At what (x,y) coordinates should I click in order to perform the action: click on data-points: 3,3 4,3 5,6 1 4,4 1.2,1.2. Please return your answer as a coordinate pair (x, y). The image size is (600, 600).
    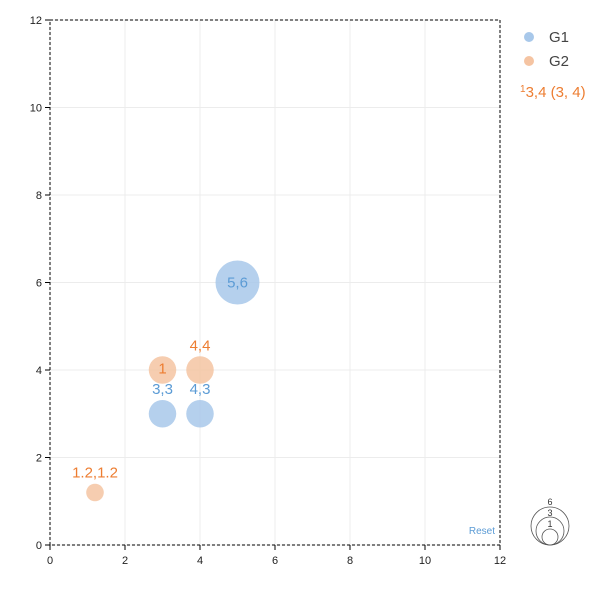
    Looking at the image, I should click on (166, 381).